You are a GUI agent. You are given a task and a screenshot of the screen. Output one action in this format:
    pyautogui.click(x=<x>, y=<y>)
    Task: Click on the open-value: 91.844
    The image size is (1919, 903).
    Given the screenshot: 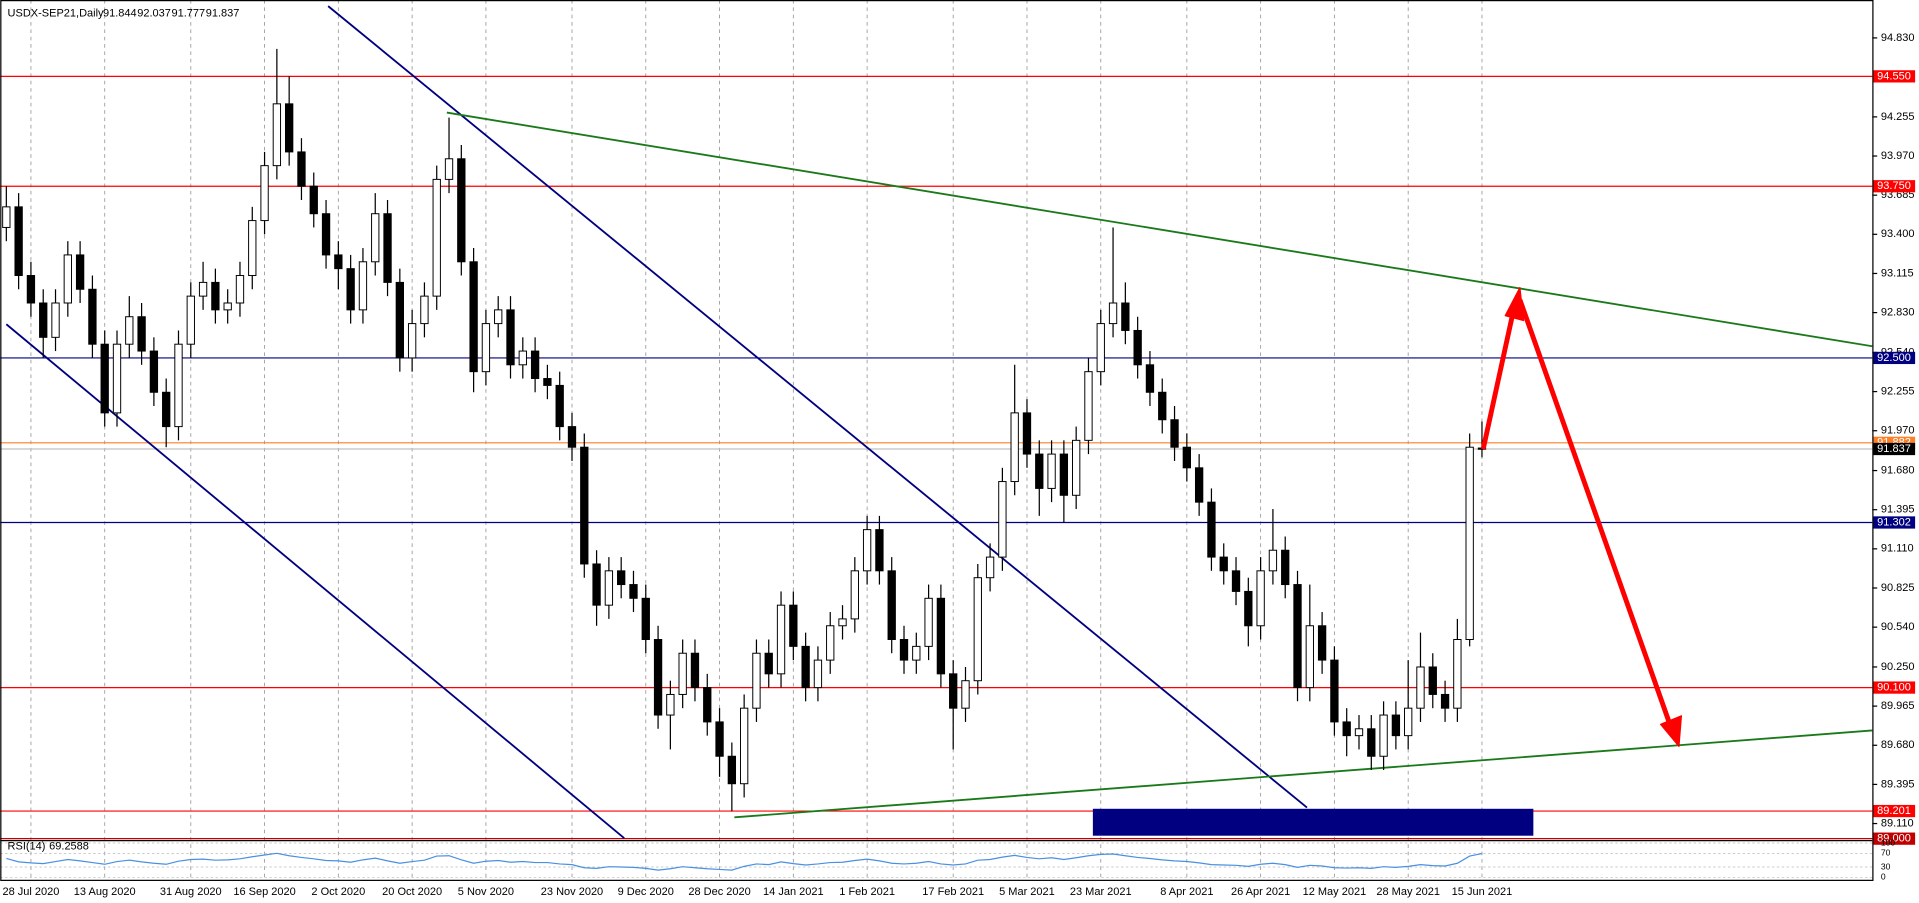 What is the action you would take?
    pyautogui.click(x=120, y=13)
    